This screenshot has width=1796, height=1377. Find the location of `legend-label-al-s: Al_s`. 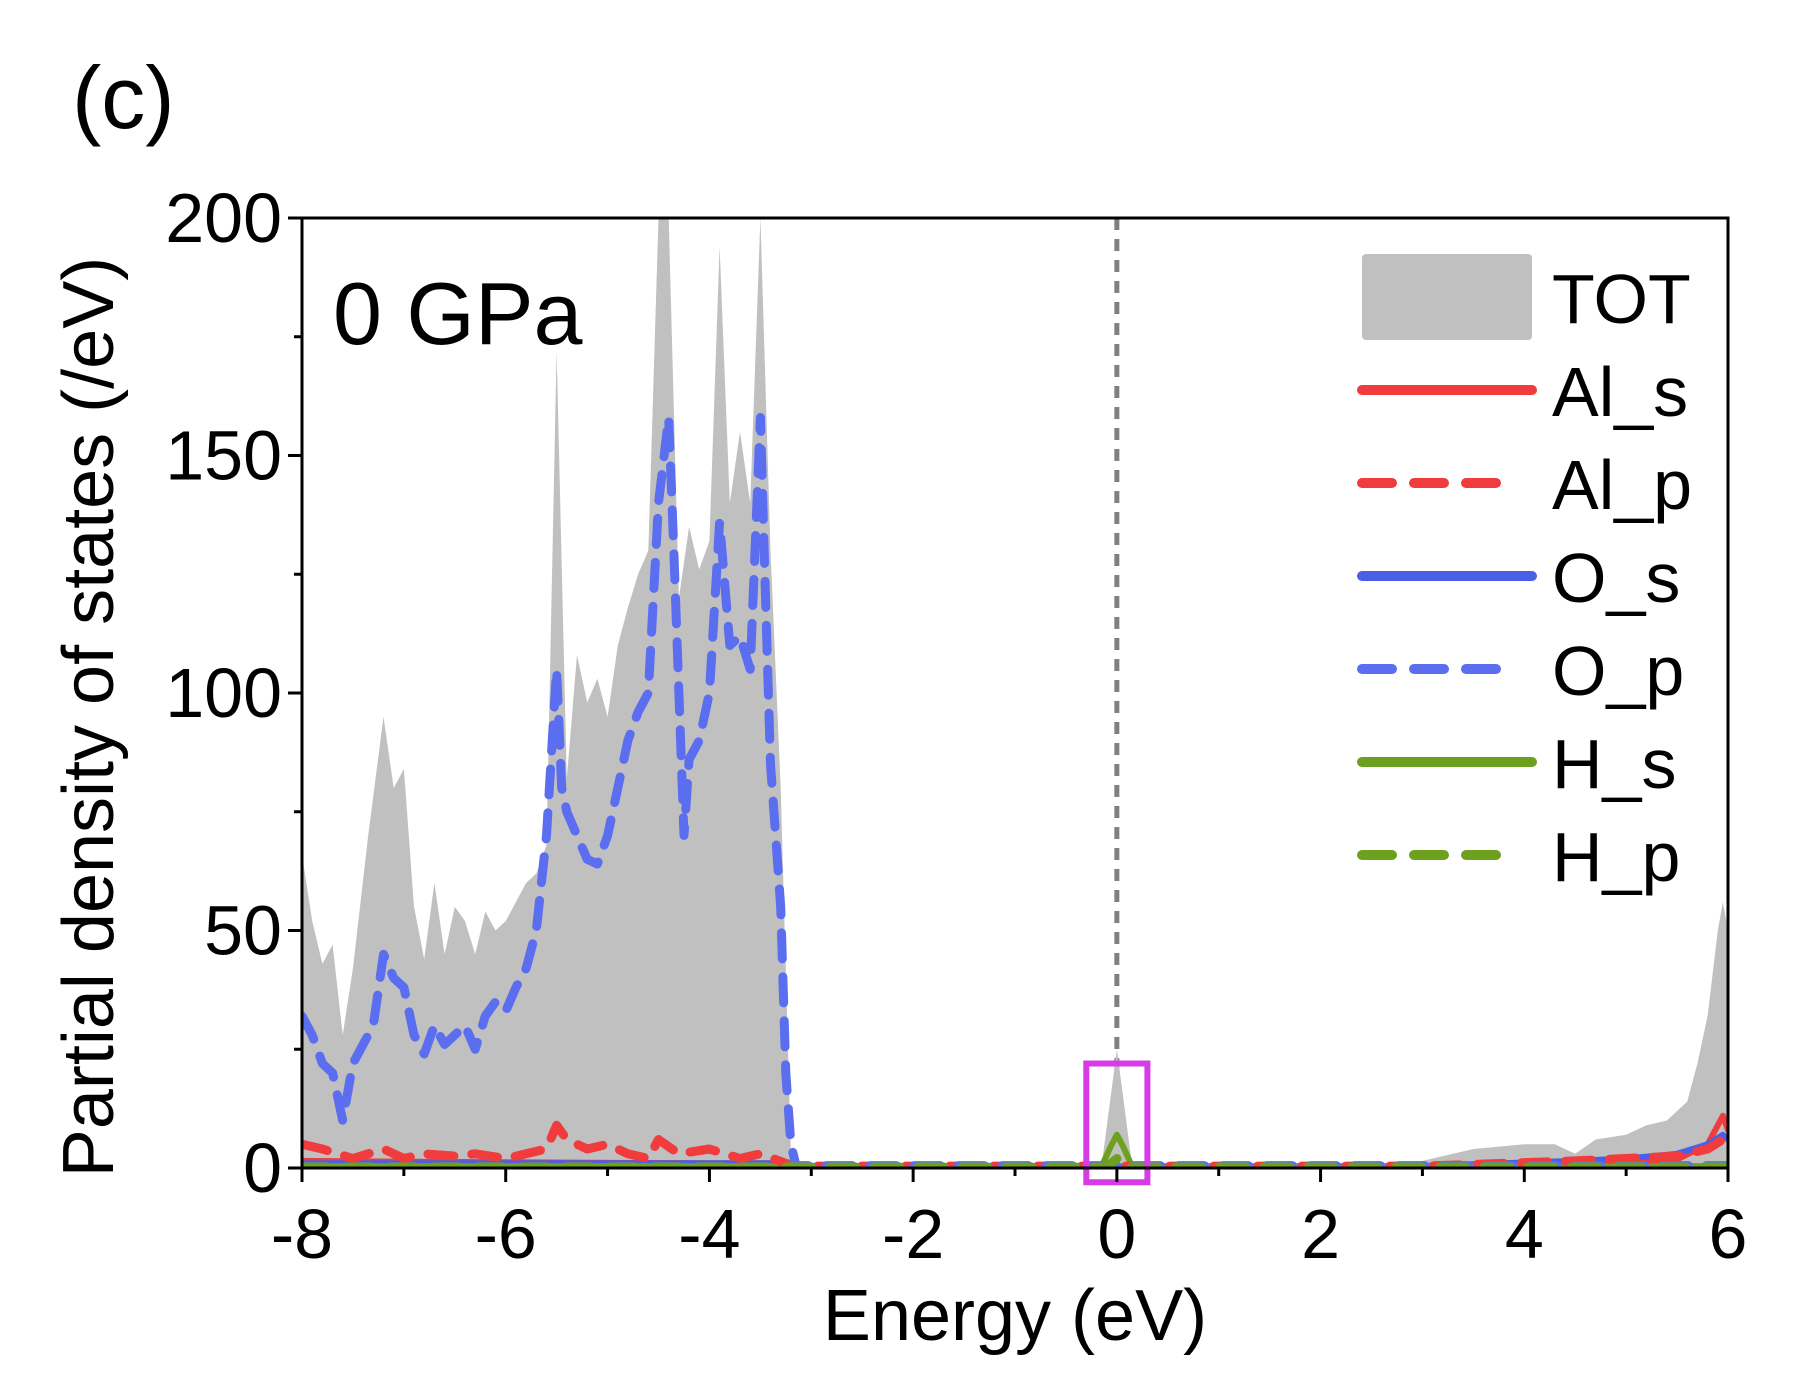

legend-label-al-s: Al_s is located at coordinates (1620, 392).